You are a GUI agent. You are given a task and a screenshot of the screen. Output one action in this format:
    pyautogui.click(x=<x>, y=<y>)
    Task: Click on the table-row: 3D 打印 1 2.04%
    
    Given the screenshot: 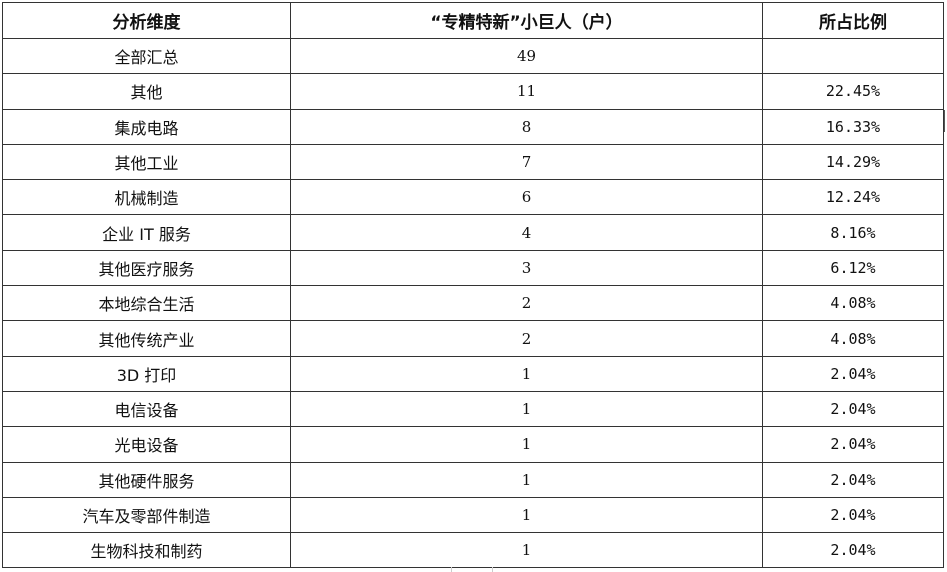 What is the action you would take?
    pyautogui.click(x=473, y=373)
    